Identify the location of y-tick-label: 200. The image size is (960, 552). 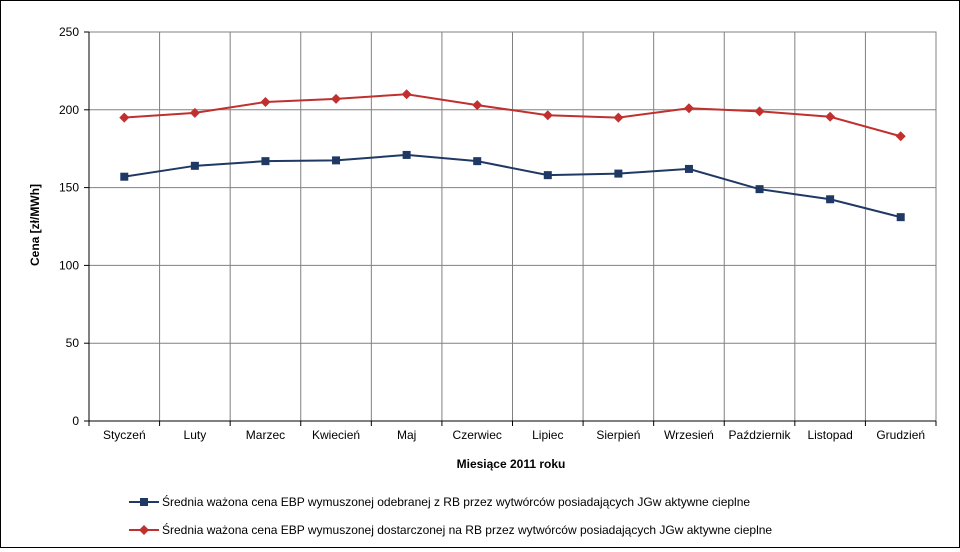
(69, 110).